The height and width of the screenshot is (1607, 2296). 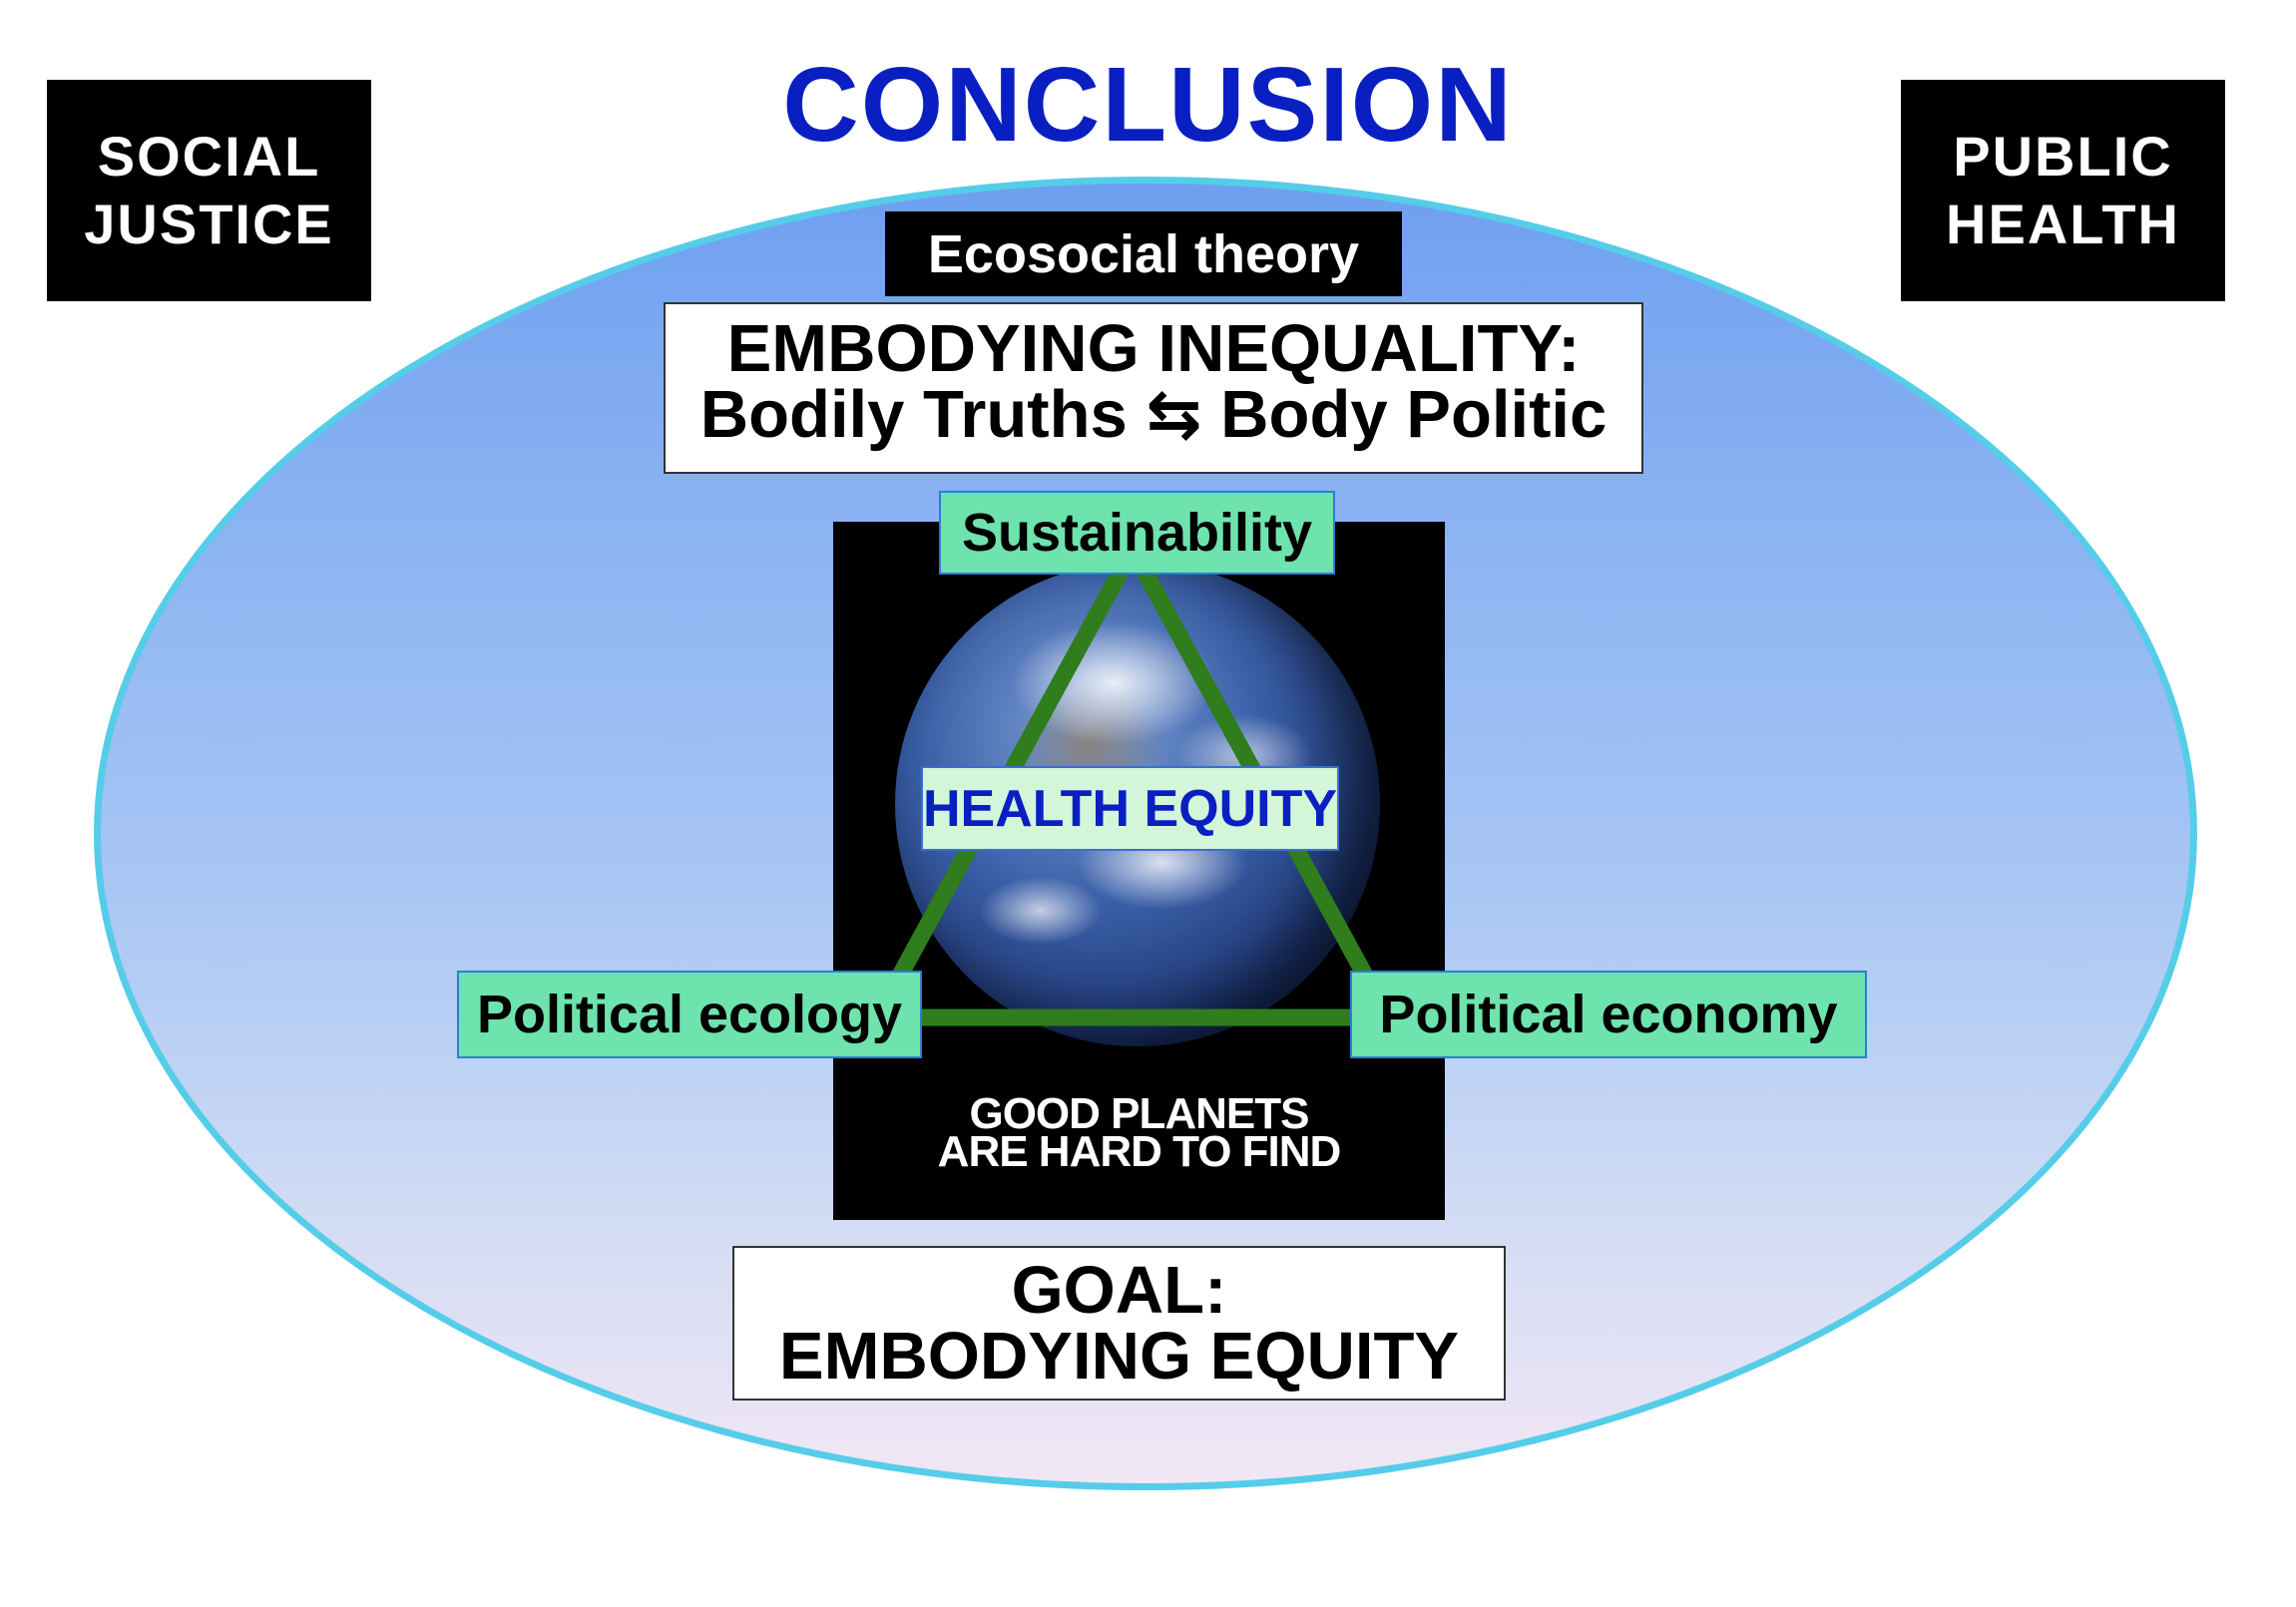 I want to click on poster-caption: GOOD PLANETS ARE HARD TO FIND, so click(x=1139, y=1132).